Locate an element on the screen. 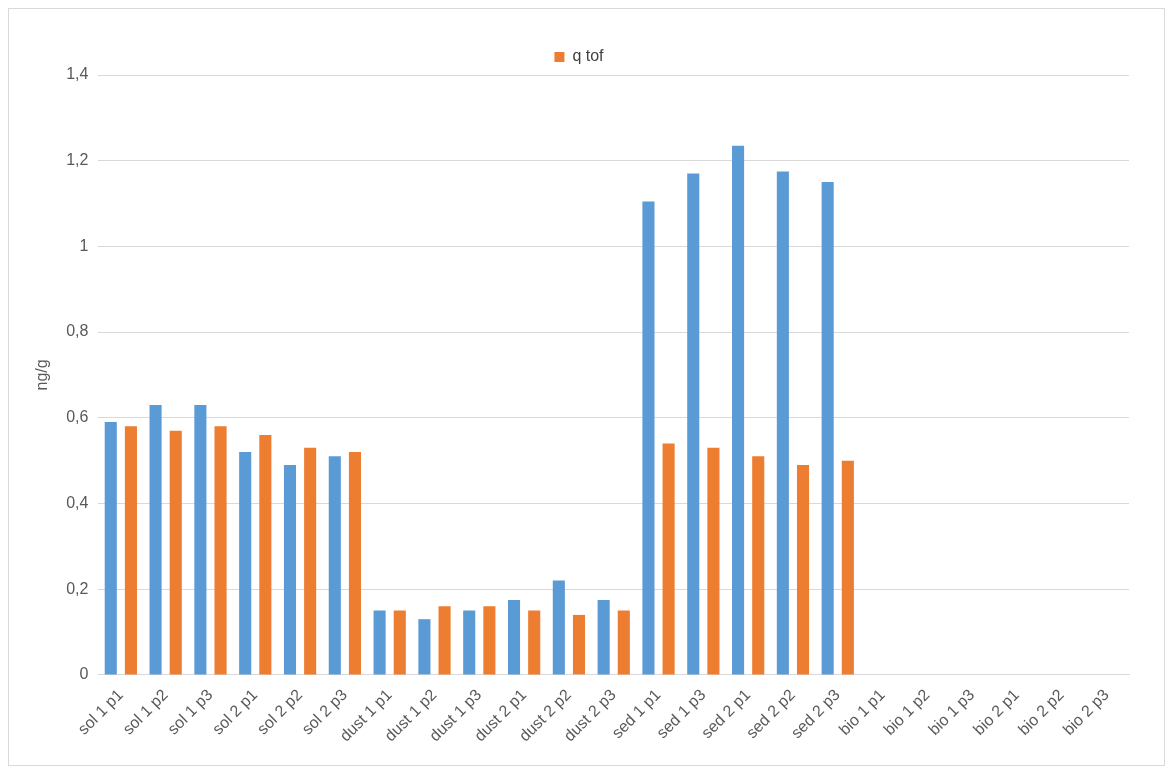  y-tick-label: 0,4 is located at coordinates (77, 502).